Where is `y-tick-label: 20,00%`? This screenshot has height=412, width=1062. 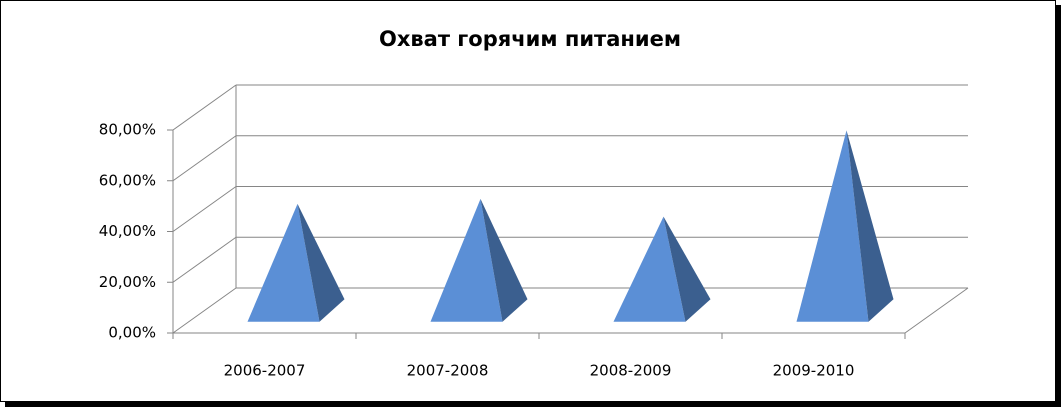
y-tick-label: 20,00% is located at coordinates (127, 282).